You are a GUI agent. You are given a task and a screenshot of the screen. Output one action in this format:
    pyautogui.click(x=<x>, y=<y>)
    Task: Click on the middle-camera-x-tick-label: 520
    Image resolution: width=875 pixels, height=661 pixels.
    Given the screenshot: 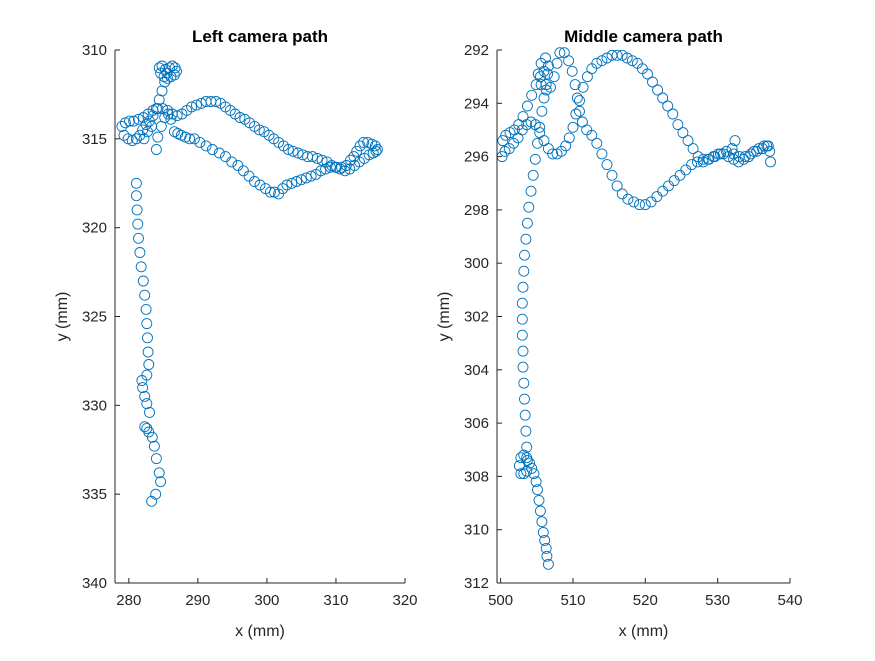 What is the action you would take?
    pyautogui.click(x=645, y=600)
    